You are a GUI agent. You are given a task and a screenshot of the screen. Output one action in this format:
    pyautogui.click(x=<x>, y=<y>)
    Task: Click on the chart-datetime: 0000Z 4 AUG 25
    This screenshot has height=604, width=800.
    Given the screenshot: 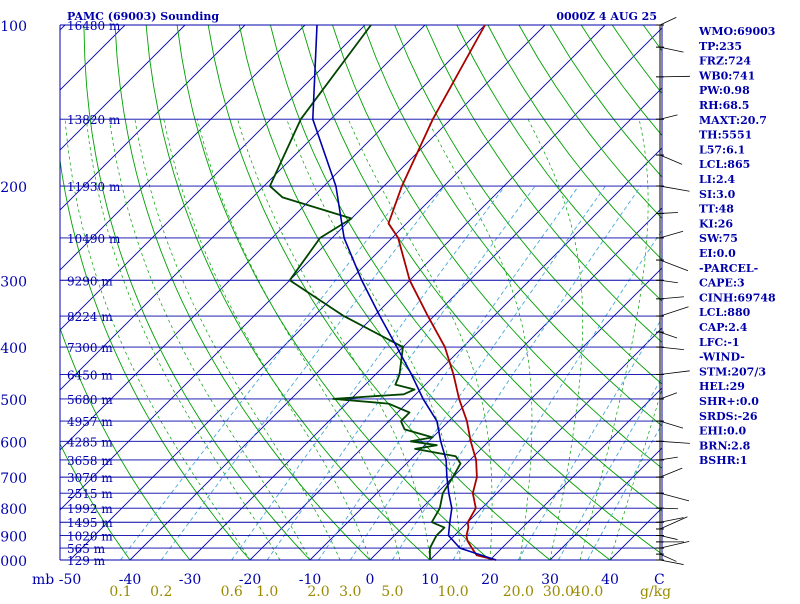 What is the action you would take?
    pyautogui.click(x=606, y=16)
    